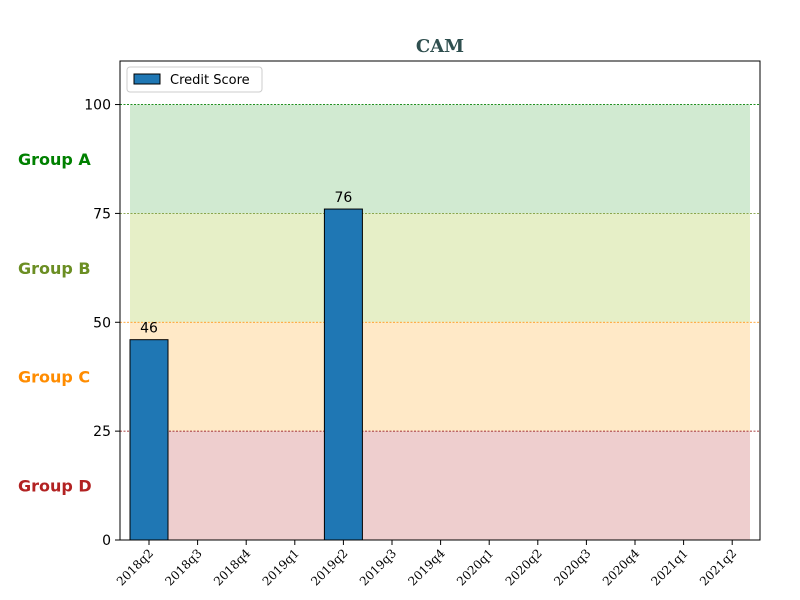 The width and height of the screenshot is (800, 600). What do you see at coordinates (183, 567) in the screenshot?
I see `x-tick-label: 2018q3` at bounding box center [183, 567].